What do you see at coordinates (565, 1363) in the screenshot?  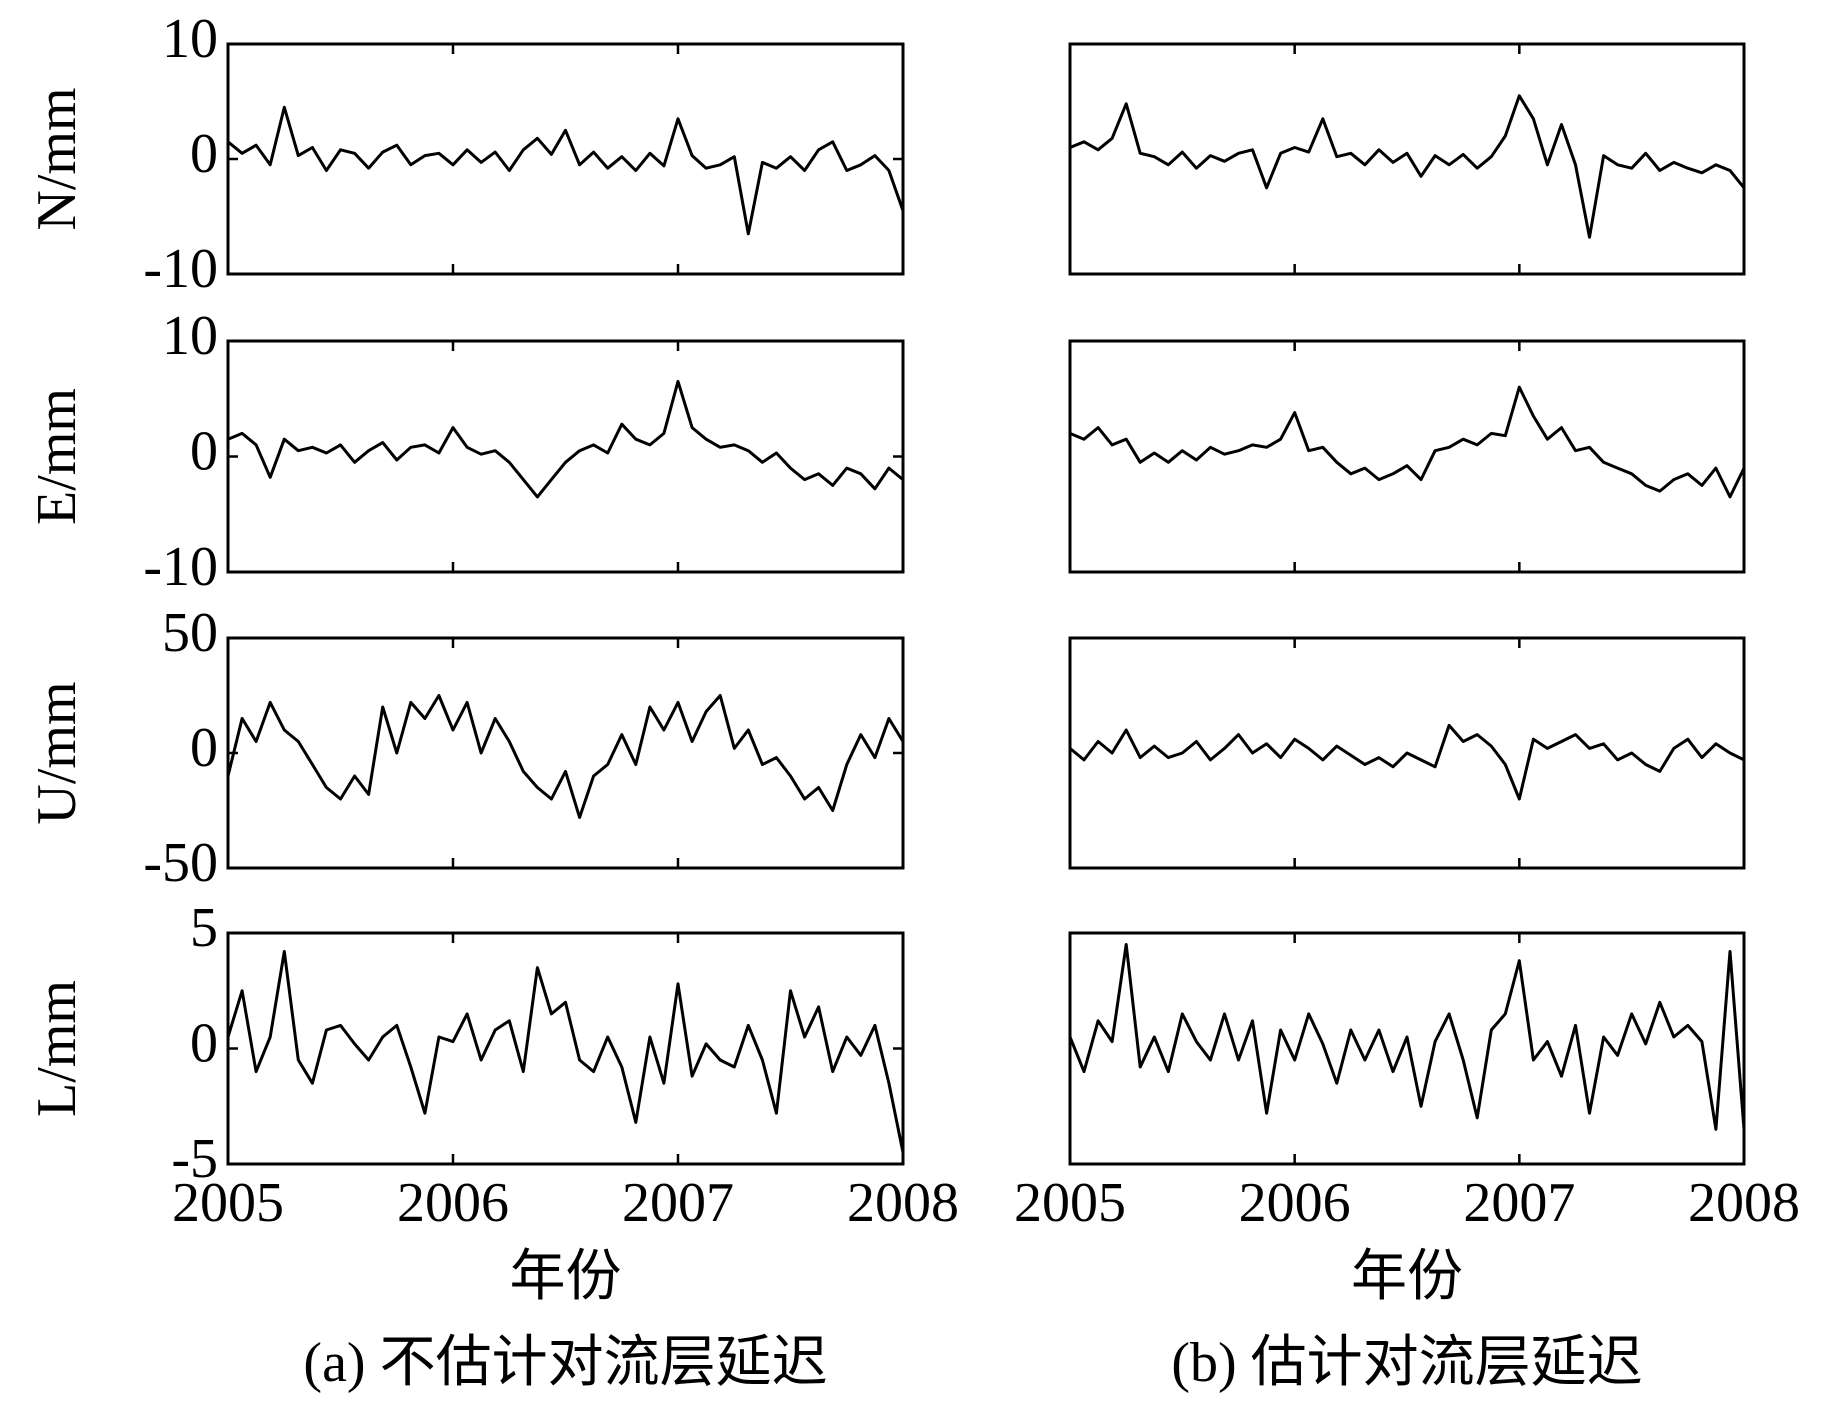 I see `panel-caption: (a) 不估计对流层延迟` at bounding box center [565, 1363].